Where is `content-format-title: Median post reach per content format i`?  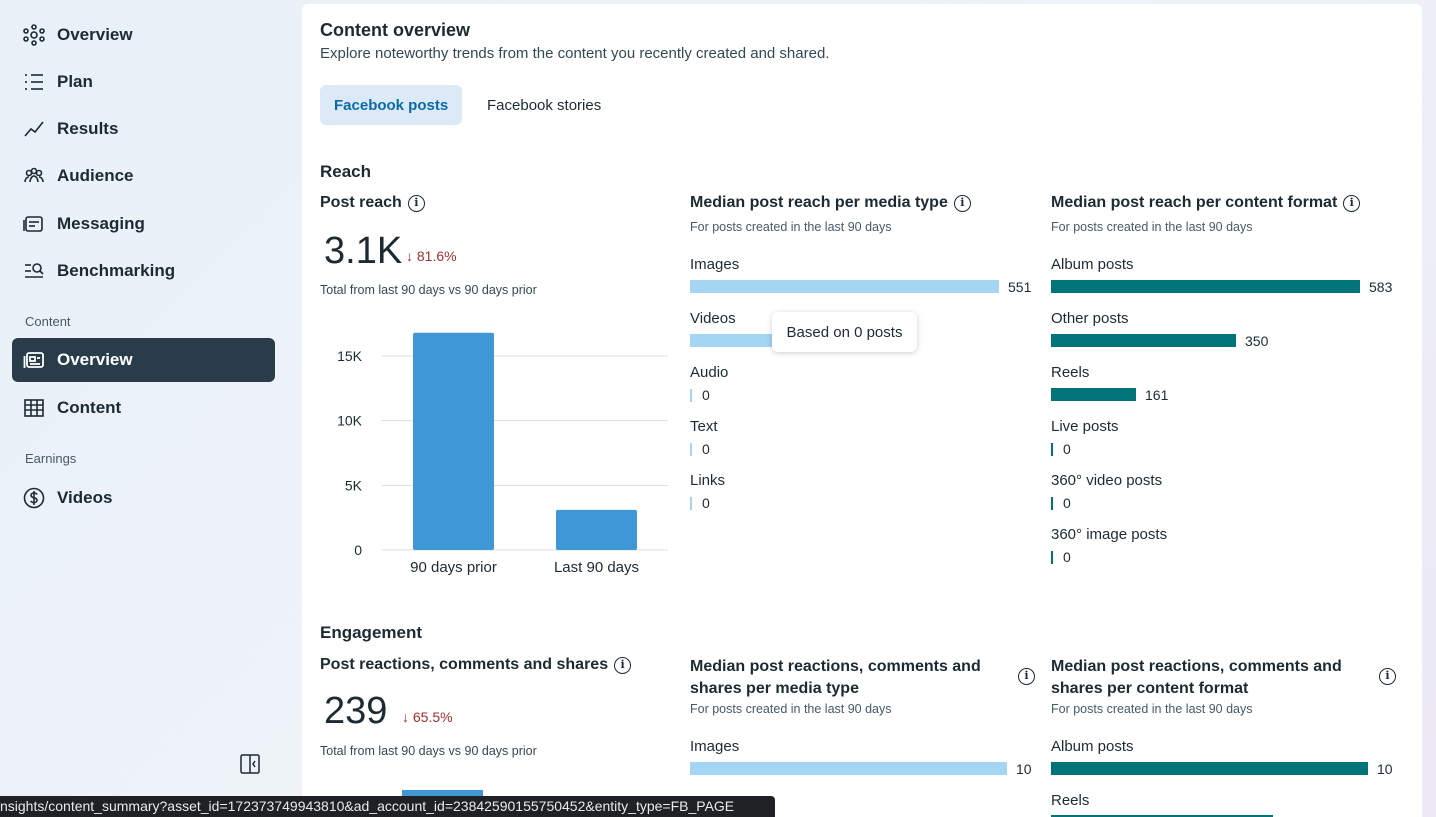 content-format-title: Median post reach per content format i is located at coordinates (1206, 203).